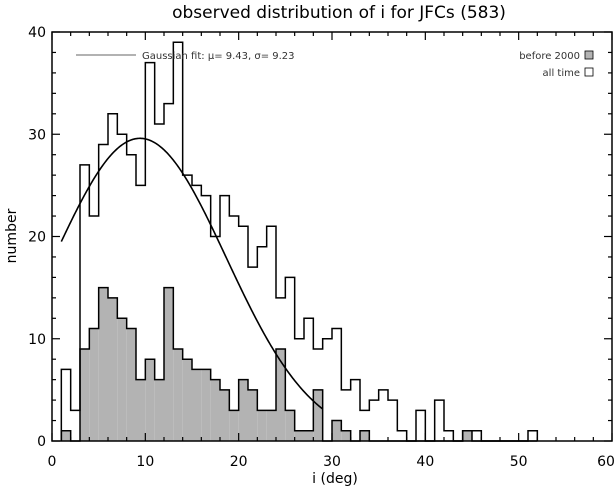  Describe the element at coordinates (52, 462) in the screenshot. I see `x-tick-label: 0` at that location.